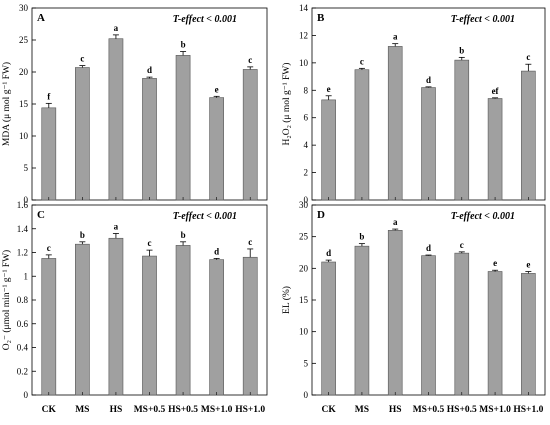 This screenshot has width=550, height=425. Describe the element at coordinates (22, 371) in the screenshot. I see `y-tick-label: 0.2` at that location.